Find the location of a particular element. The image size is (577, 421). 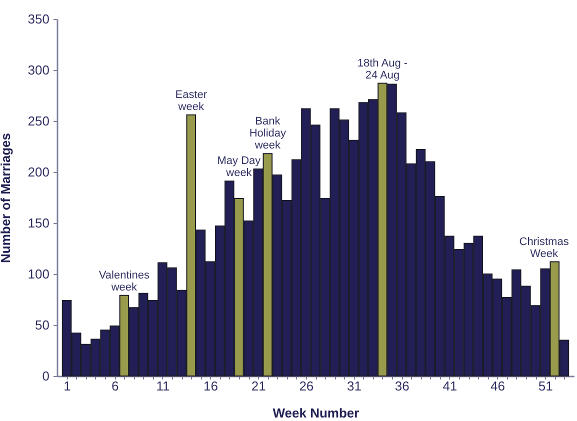

x-axis-title: Week Number is located at coordinates (316, 413).